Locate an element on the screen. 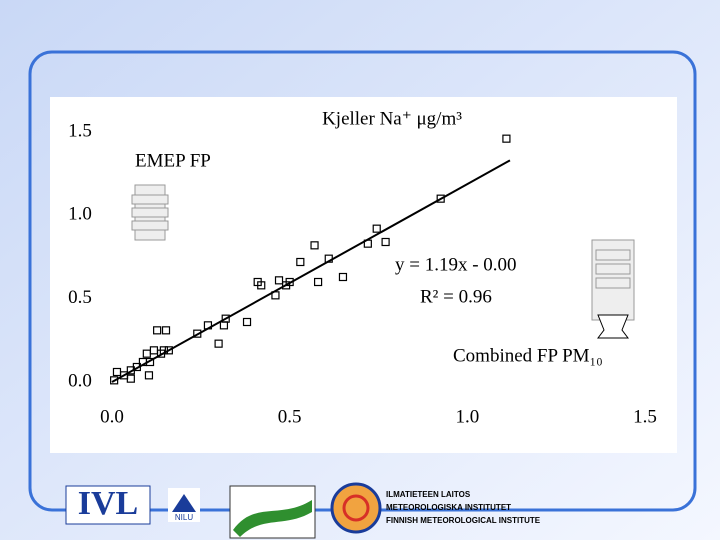 This screenshot has width=720, height=545. x-tick-label: 0.0 is located at coordinates (112, 416).